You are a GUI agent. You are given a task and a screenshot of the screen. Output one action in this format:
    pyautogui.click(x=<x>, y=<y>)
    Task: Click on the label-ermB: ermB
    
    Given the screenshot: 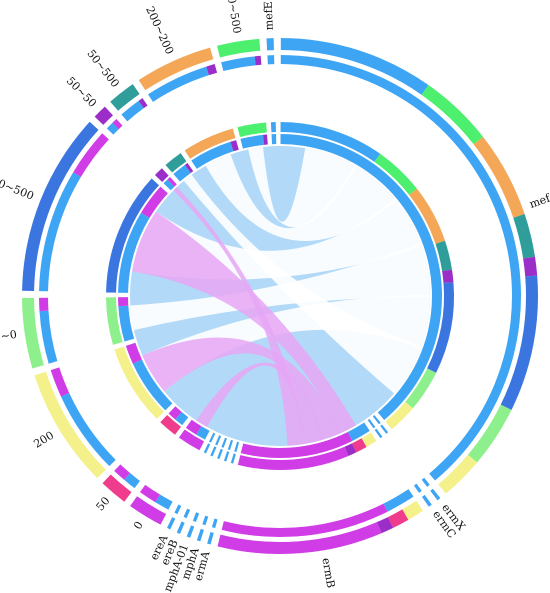 What is the action you would take?
    pyautogui.click(x=328, y=573)
    